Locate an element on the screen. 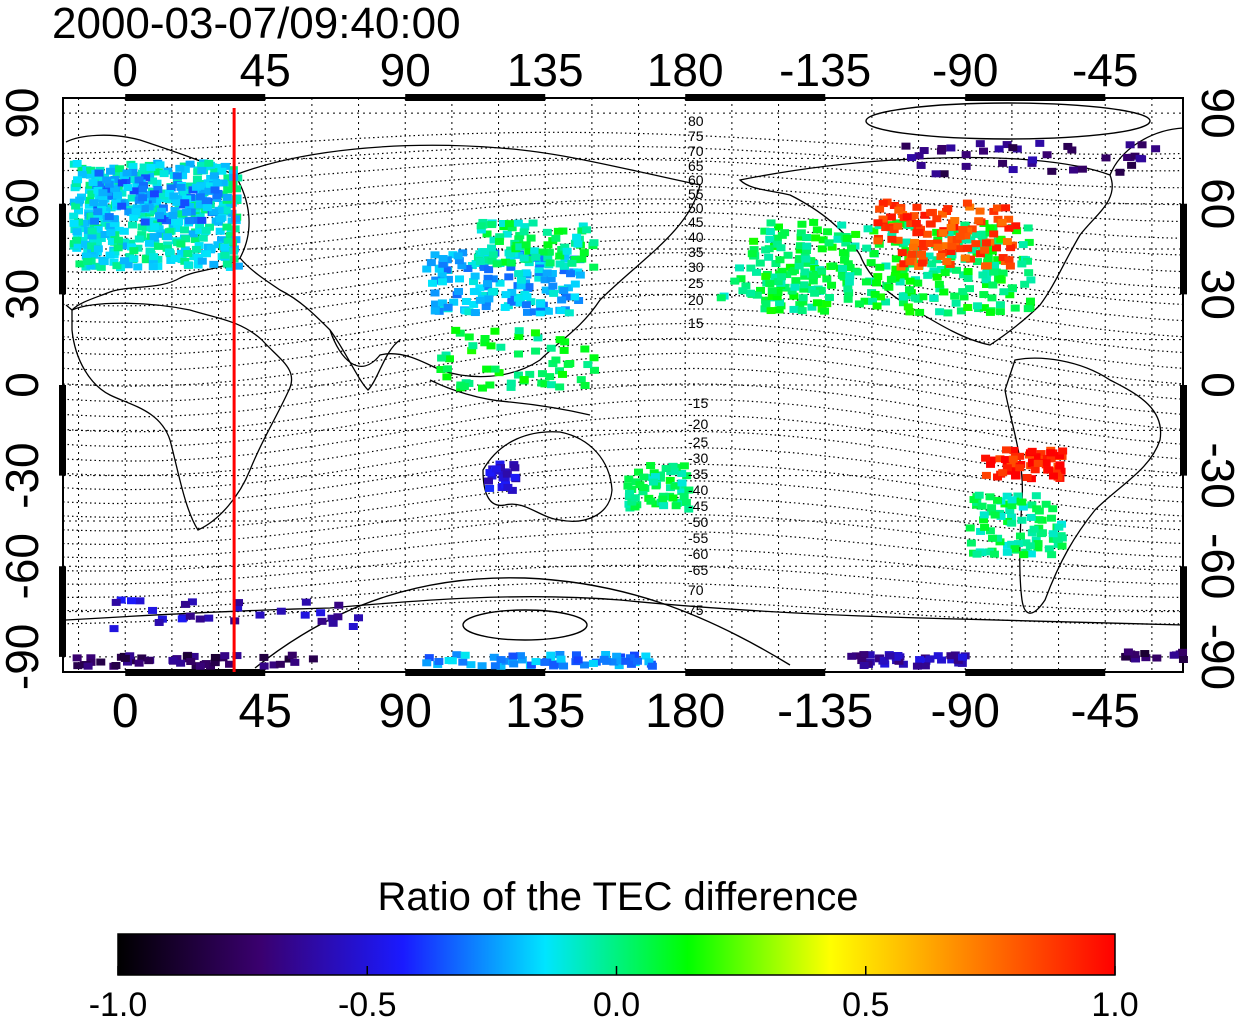 Image resolution: width=1240 pixels, height=1024 pixels. colorbar-tick-label: -1.0 is located at coordinates (118, 1005).